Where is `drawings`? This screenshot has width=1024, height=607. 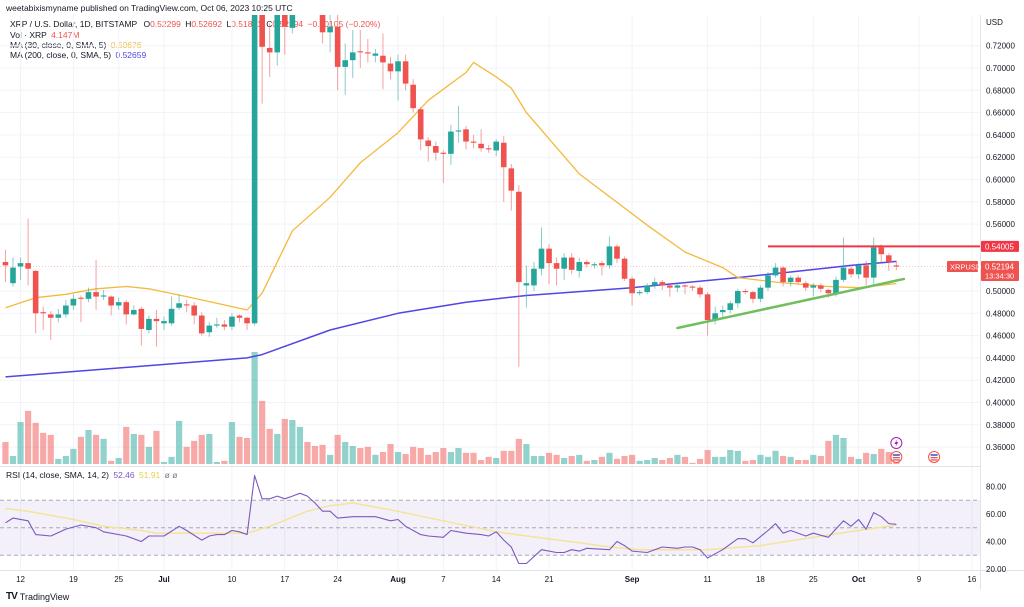 drawings is located at coordinates (828, 287).